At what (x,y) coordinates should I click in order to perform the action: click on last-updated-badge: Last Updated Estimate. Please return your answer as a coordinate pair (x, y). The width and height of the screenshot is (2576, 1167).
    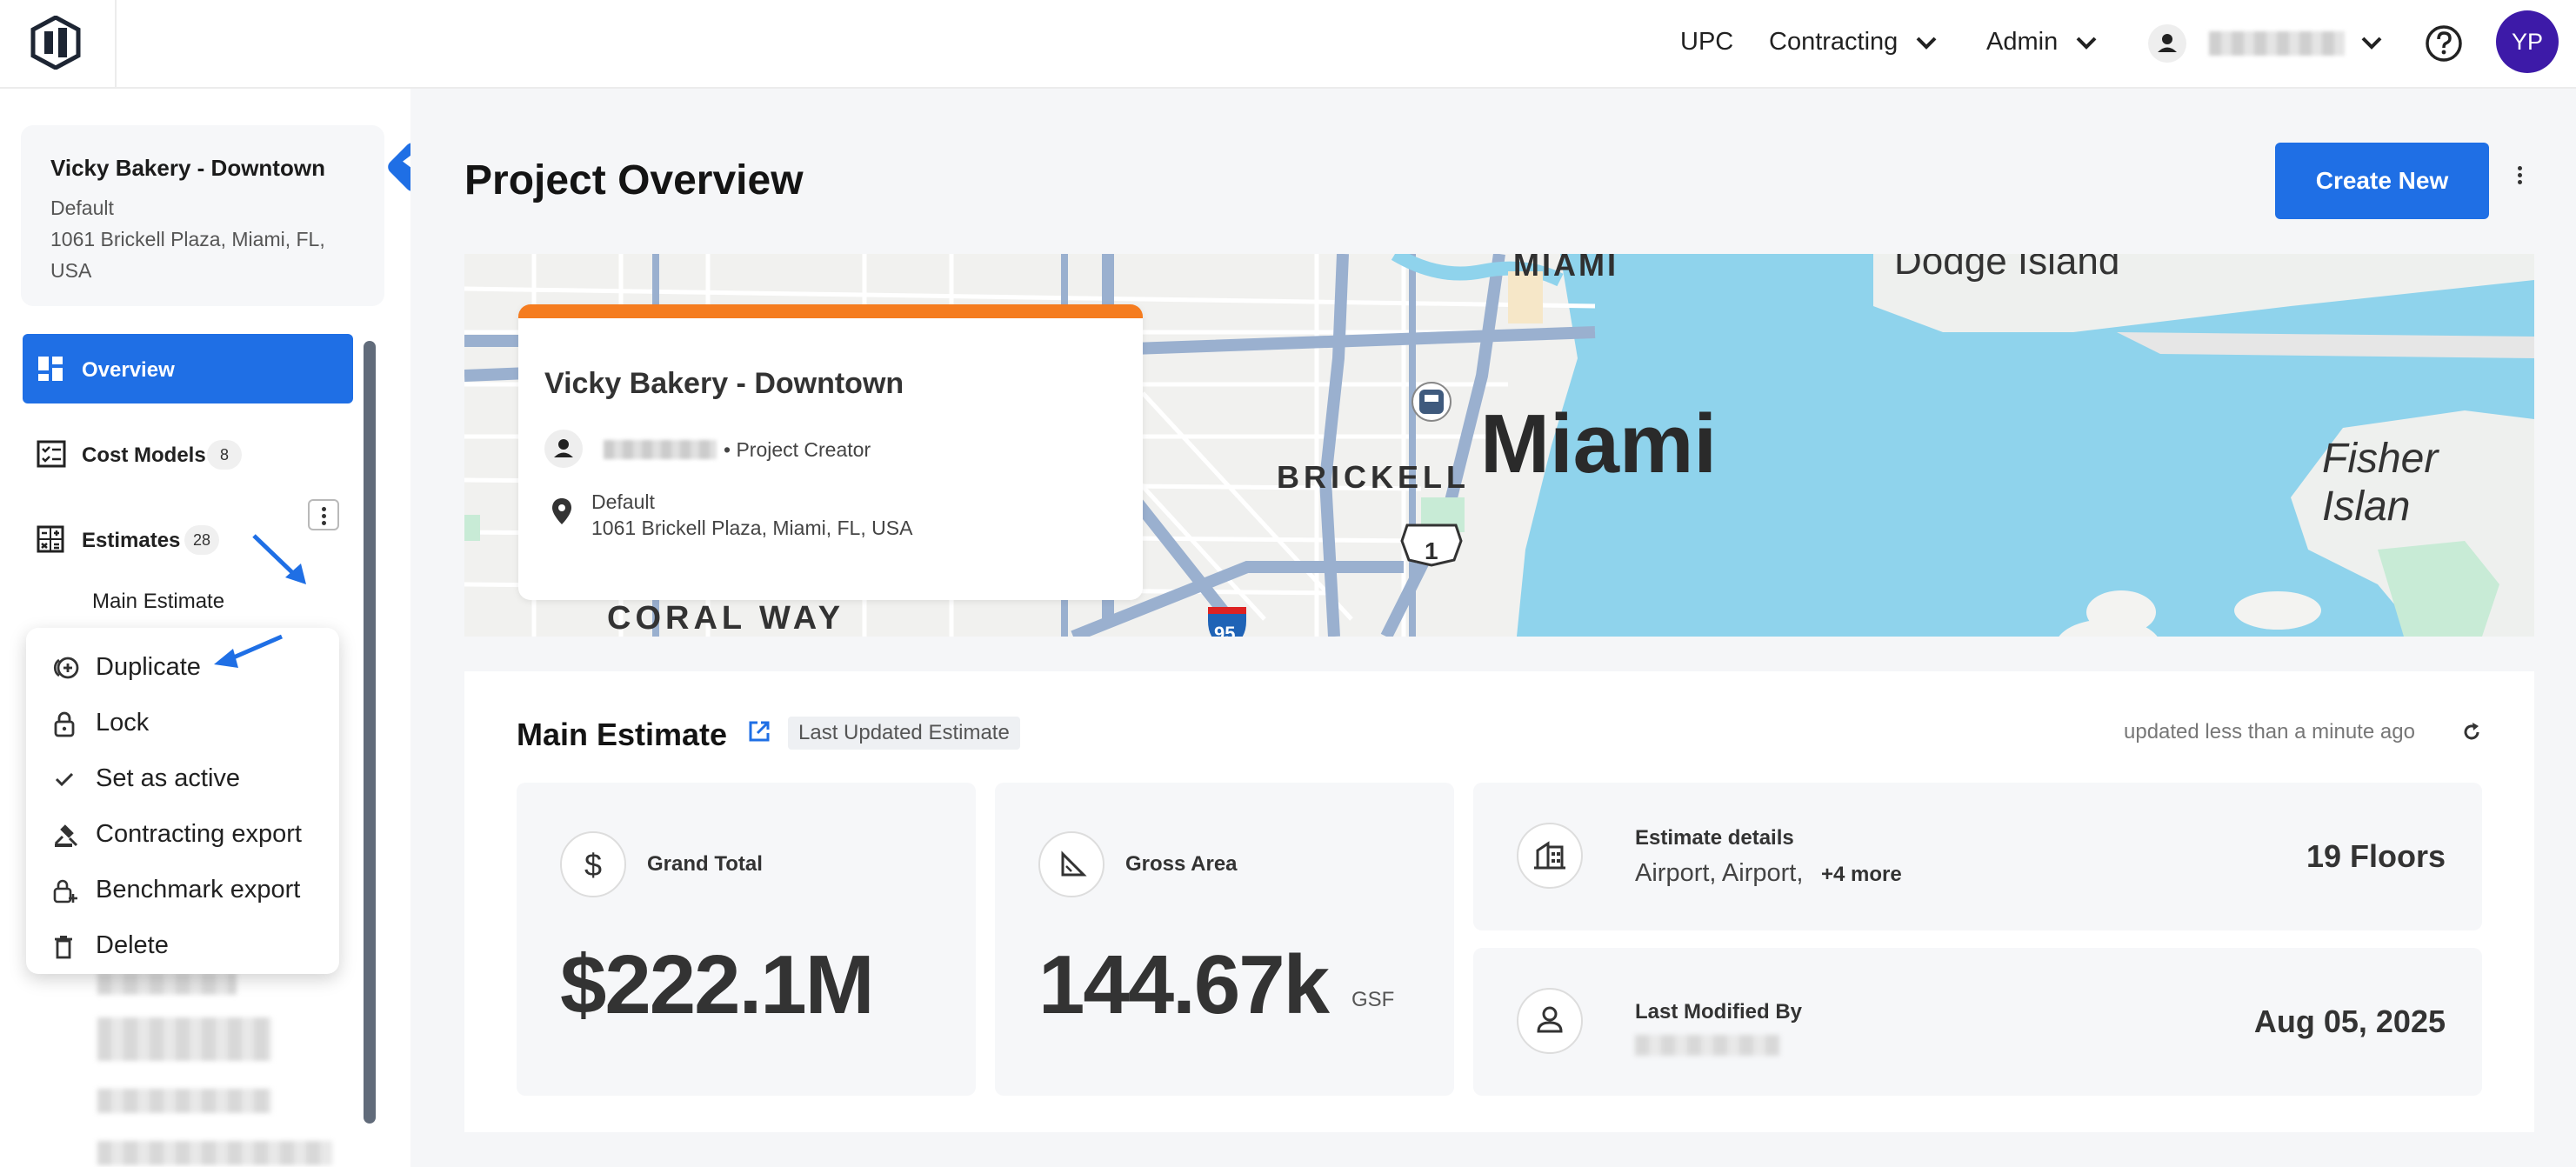
    Looking at the image, I should click on (904, 733).